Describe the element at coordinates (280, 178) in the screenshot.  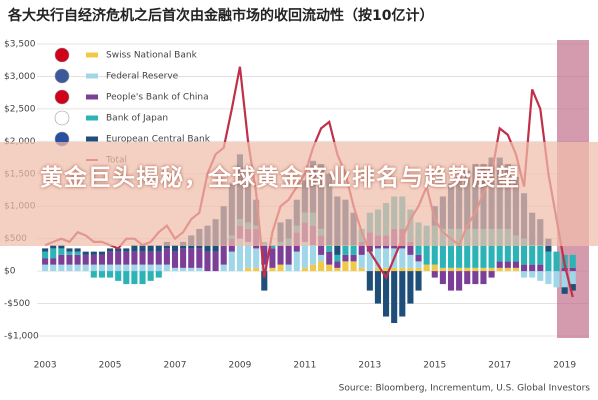
I see `banner-text: 黄金巨头揭秘，全球黄金商业排名与趋势展望` at that location.